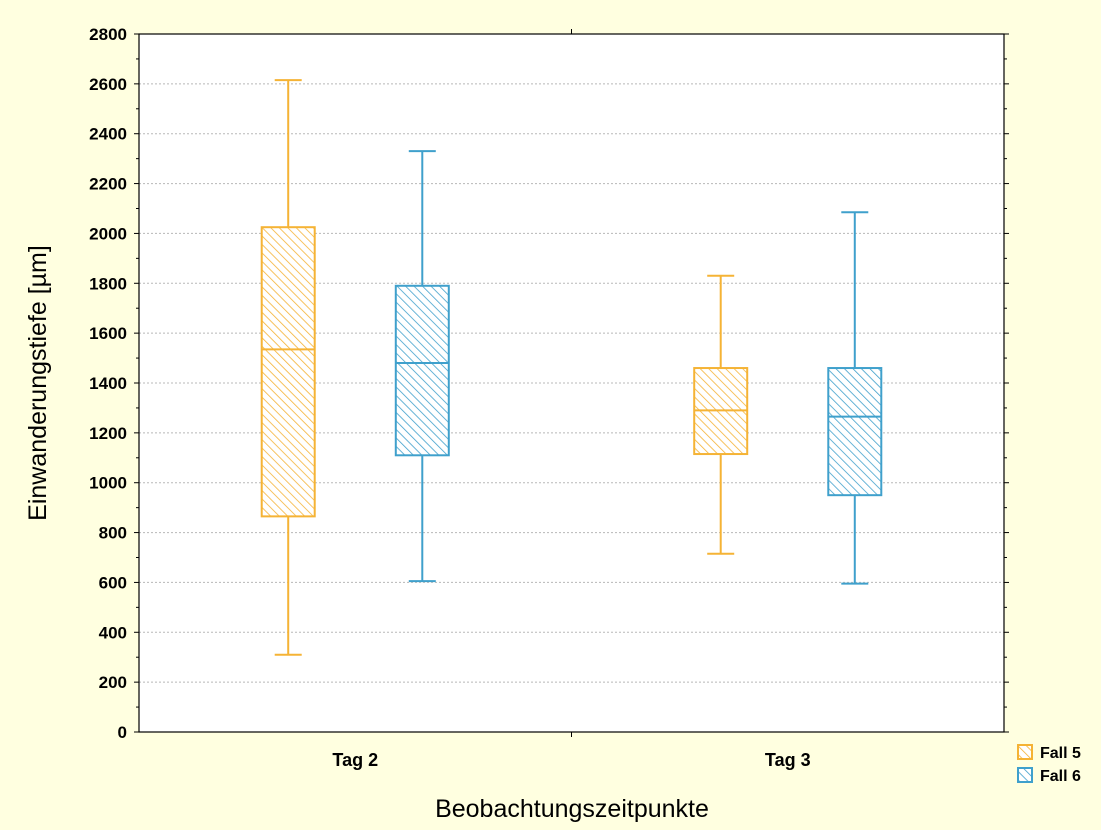 Image resolution: width=1101 pixels, height=830 pixels. I want to click on y-tick-label: 2600, so click(108, 84).